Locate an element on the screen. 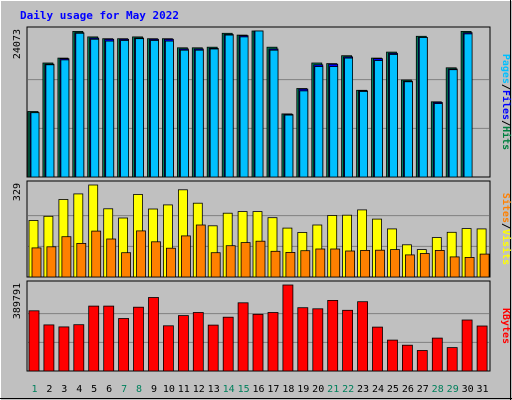 The width and height of the screenshot is (512, 400). y-axis-max-label: 24073 is located at coordinates (17, 44).